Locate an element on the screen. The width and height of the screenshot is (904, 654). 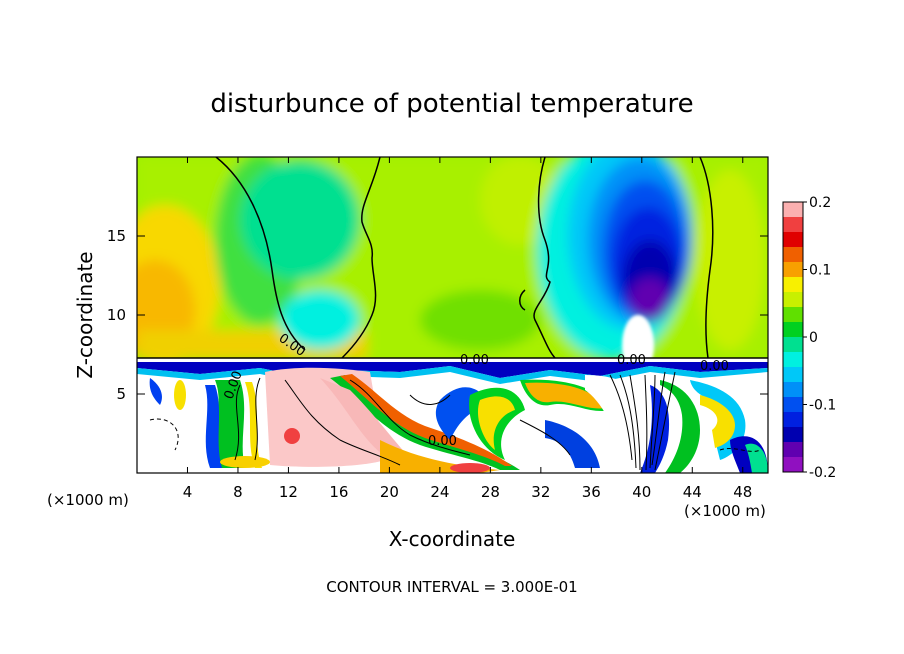
x-tick-label: 28 is located at coordinates (490, 492).